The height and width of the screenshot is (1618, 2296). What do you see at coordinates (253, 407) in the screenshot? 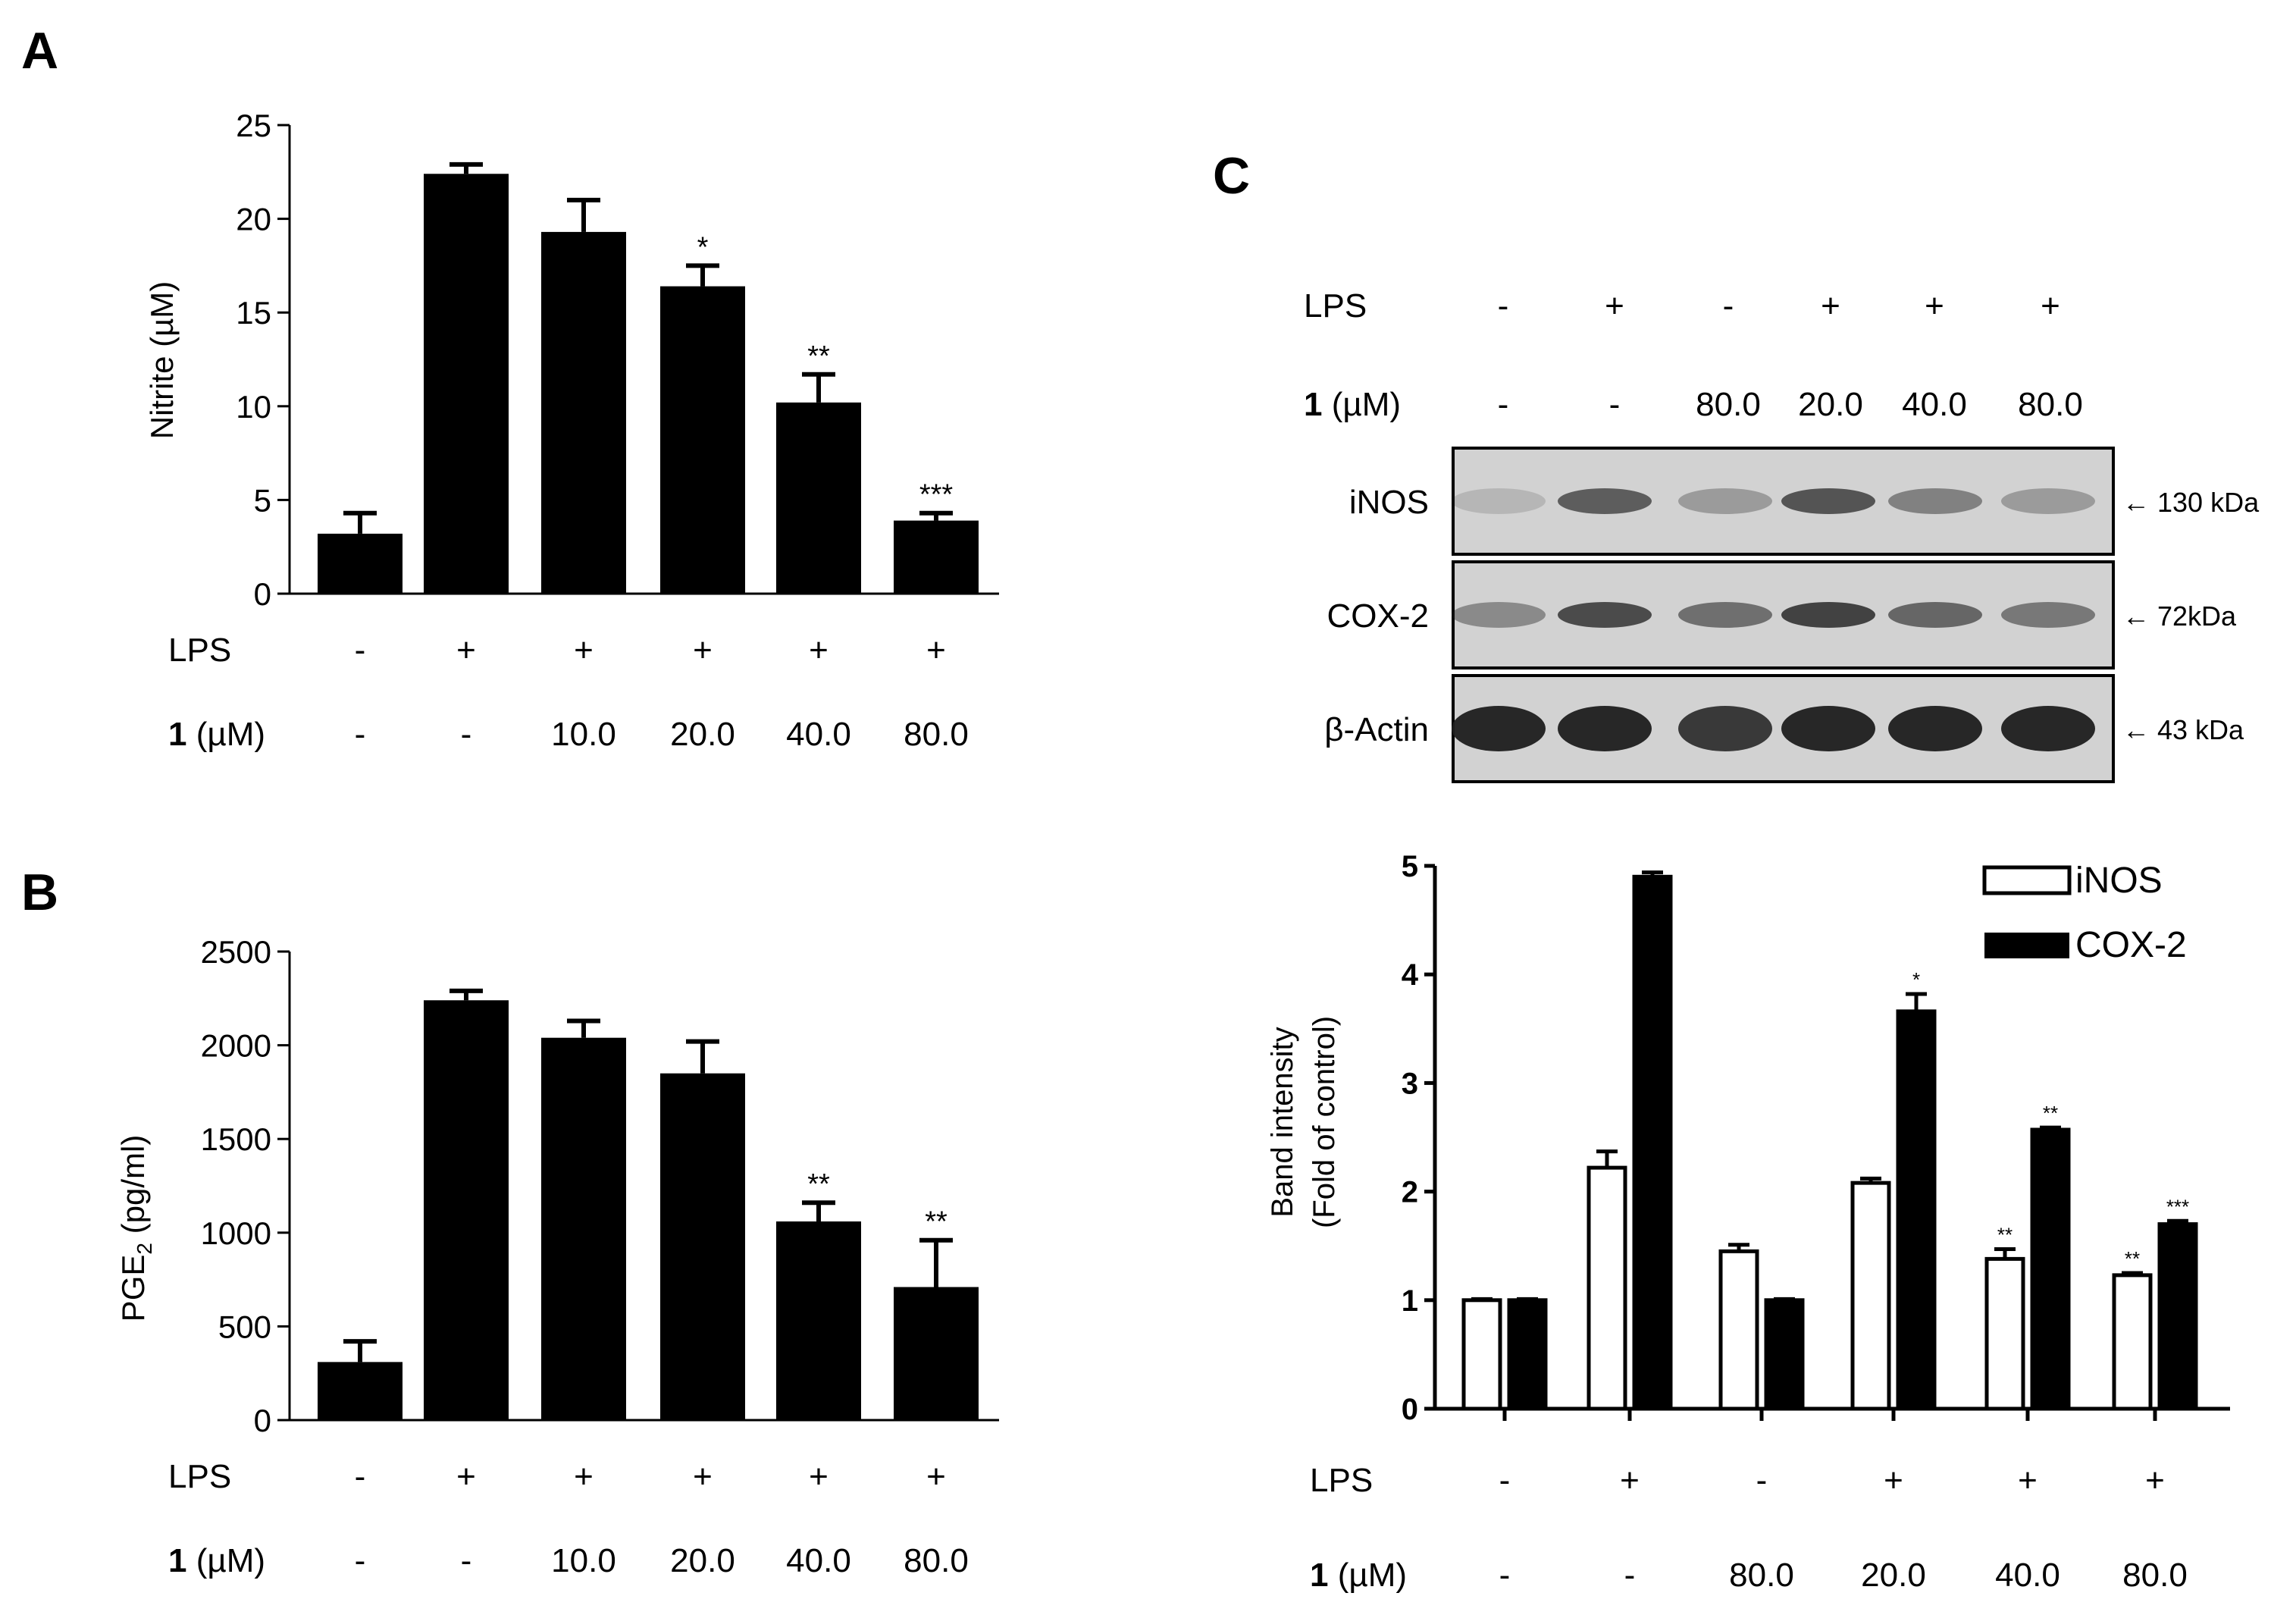
I see `y-tick-label: 10` at bounding box center [253, 407].